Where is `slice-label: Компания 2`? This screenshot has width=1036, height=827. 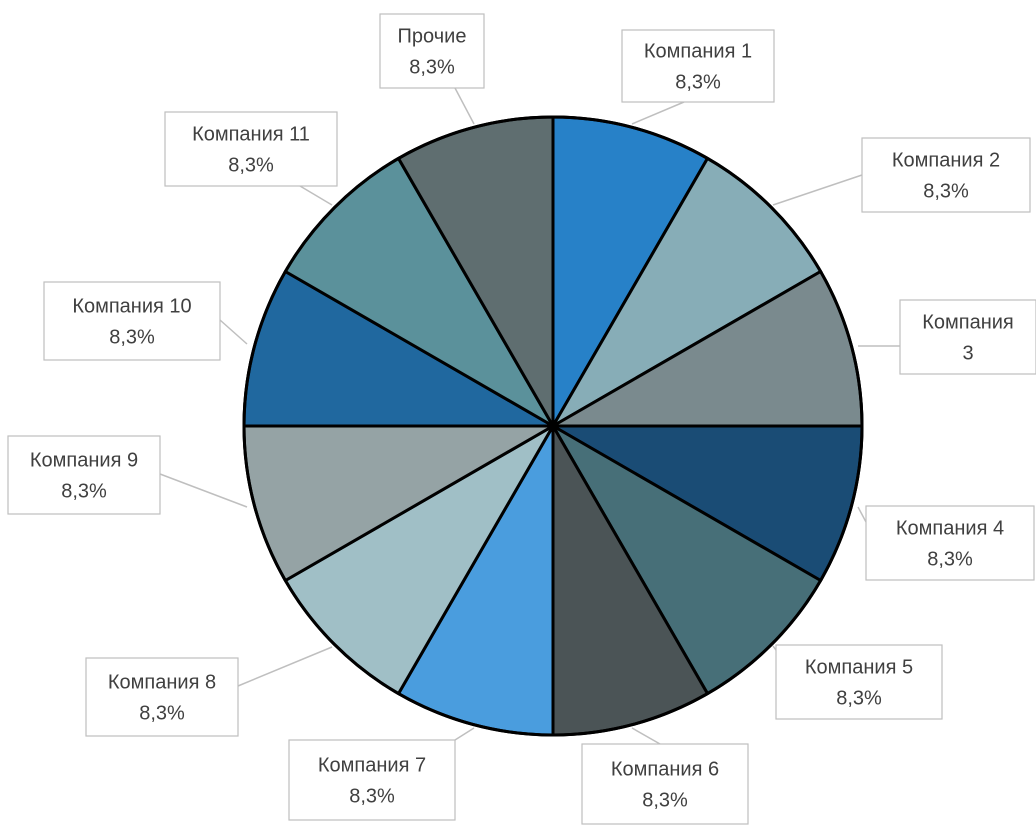 slice-label: Компания 2 is located at coordinates (946, 161).